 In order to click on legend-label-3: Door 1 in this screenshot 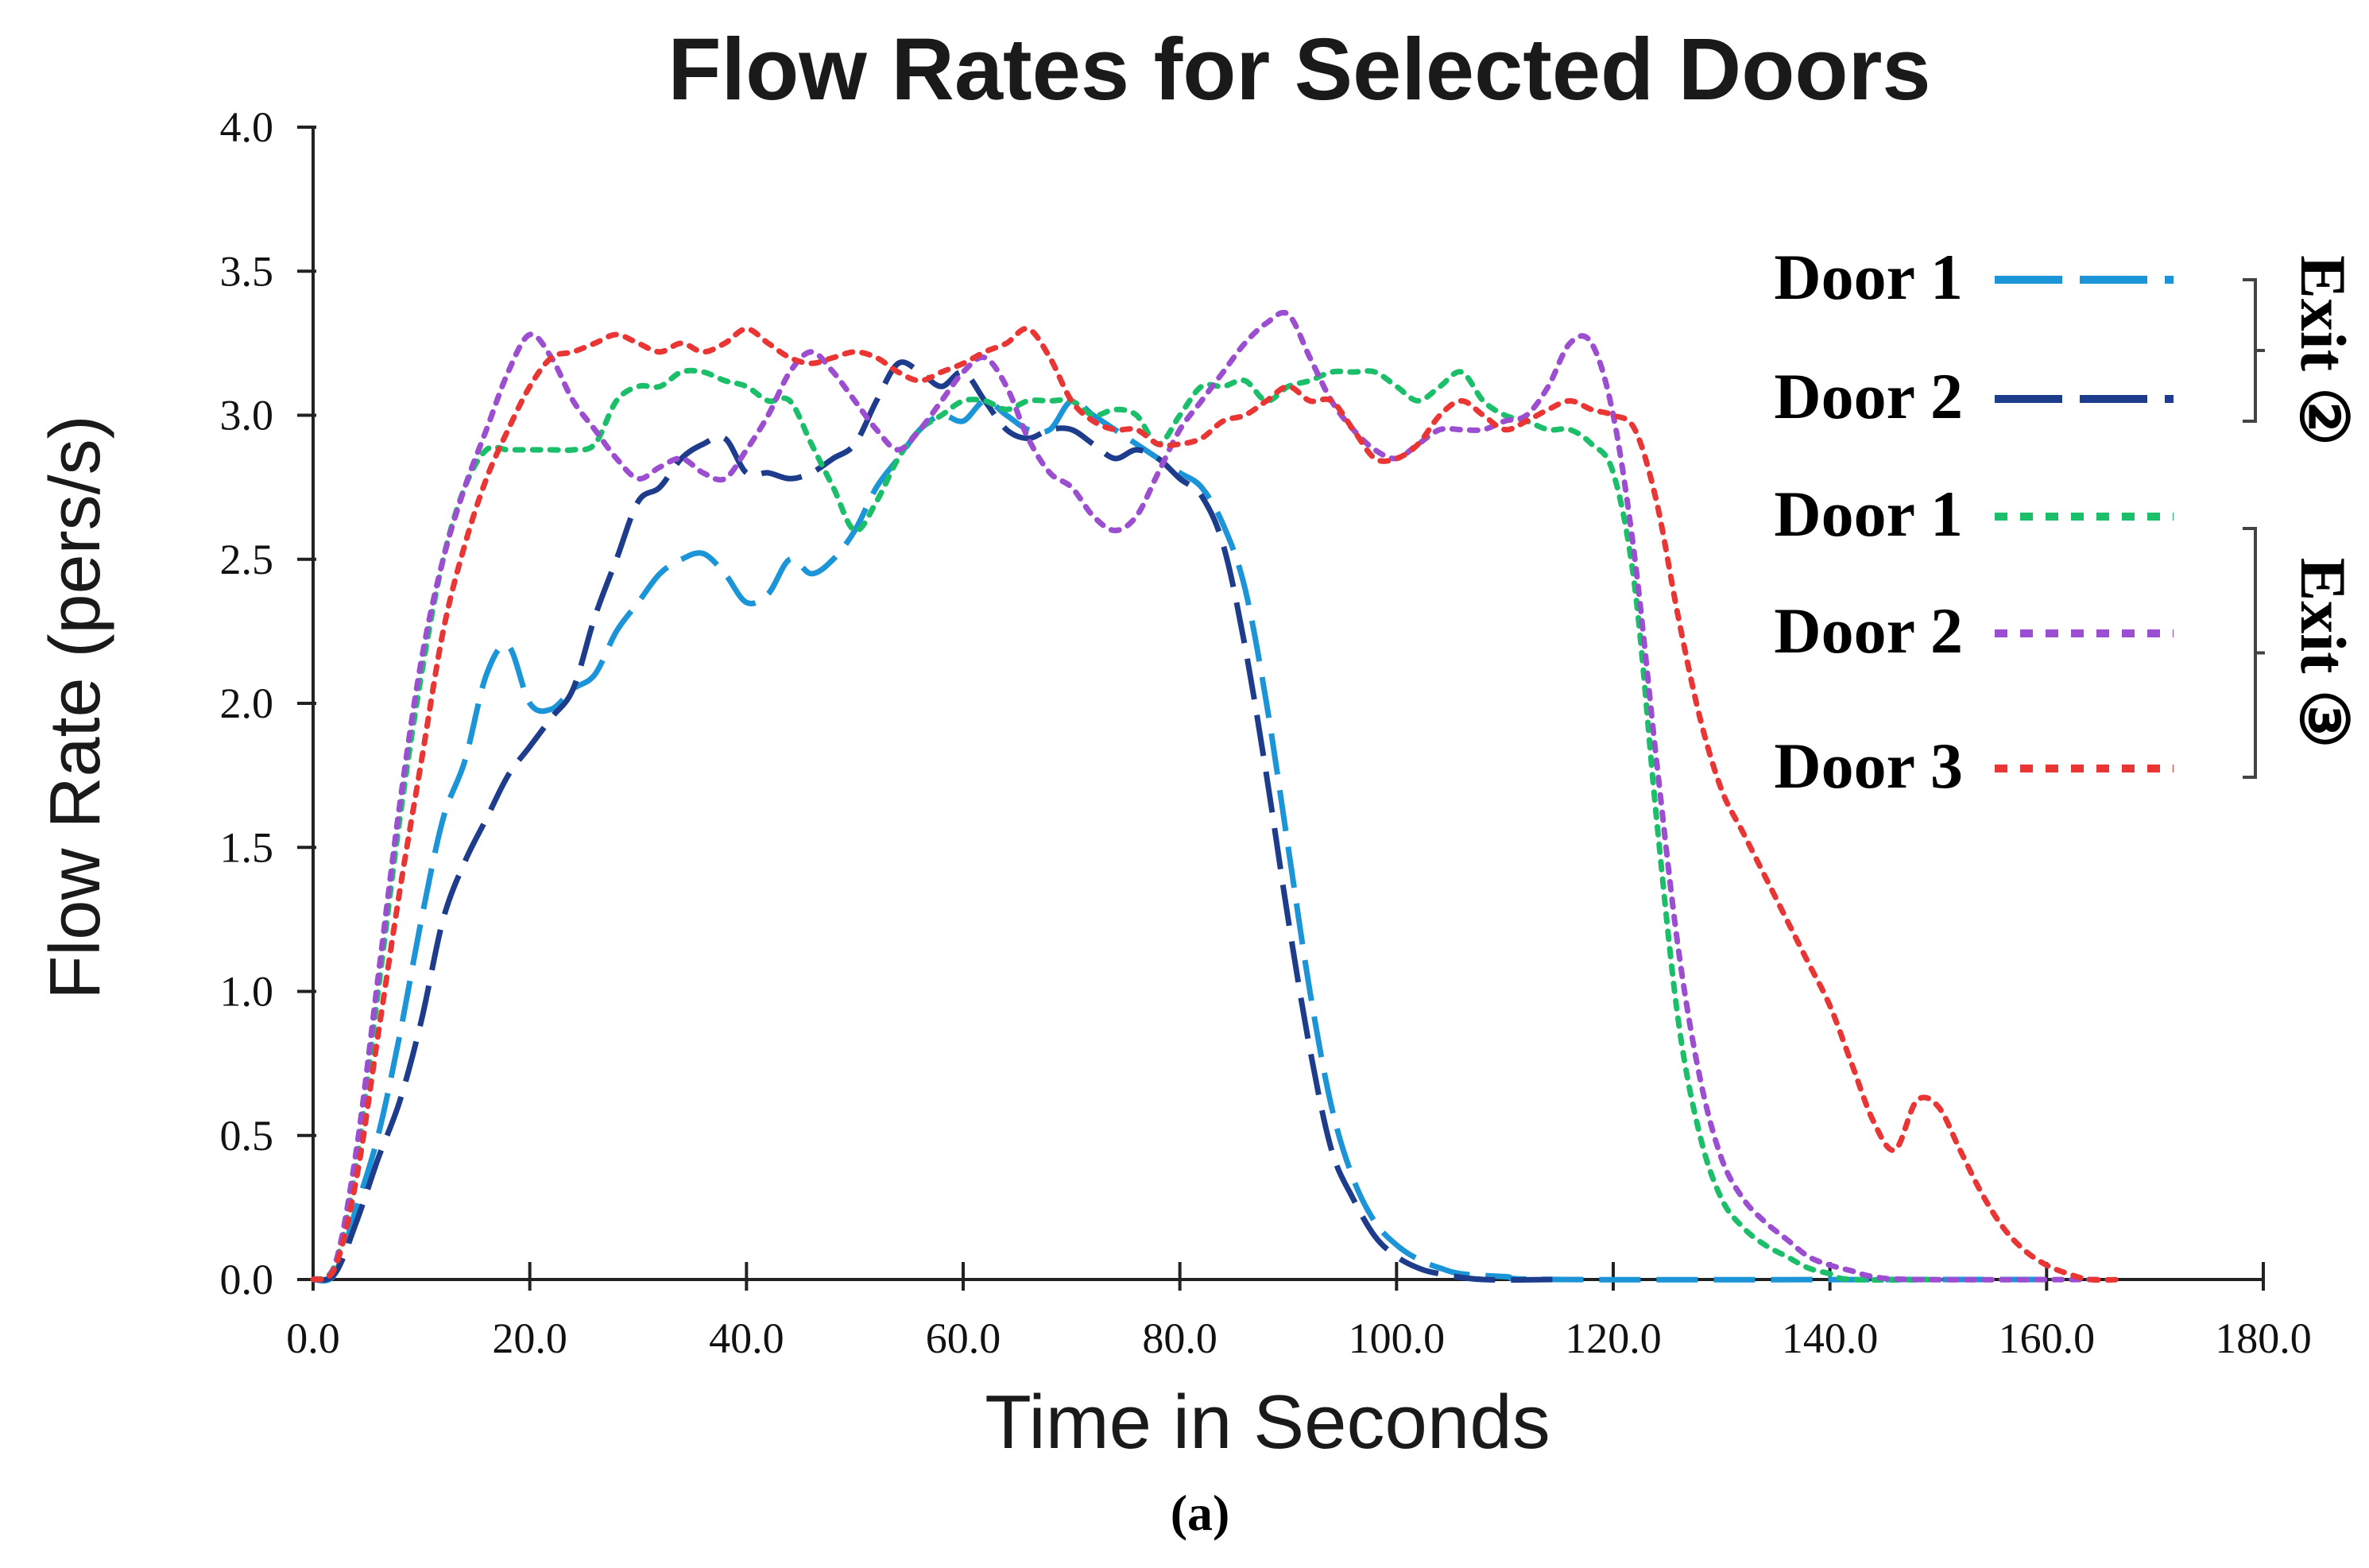, I will do `click(1868, 514)`.